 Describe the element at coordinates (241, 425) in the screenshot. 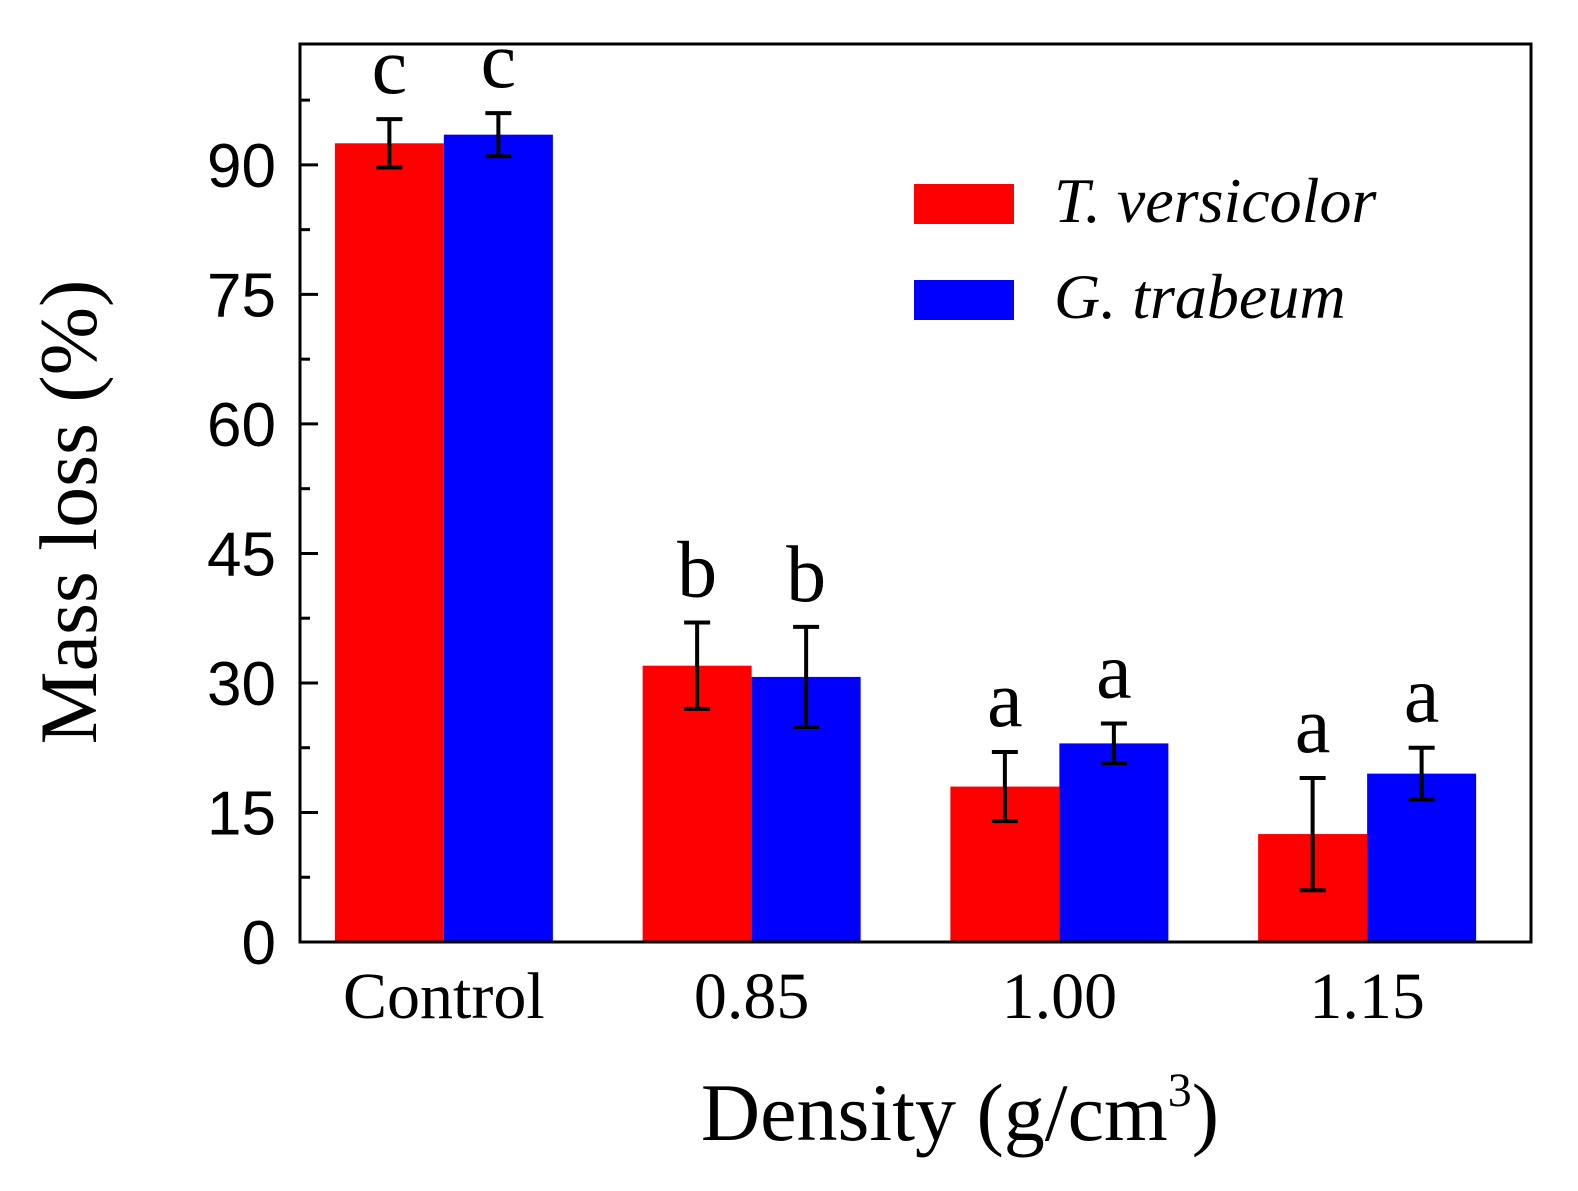

I see `y-tick-label-4: 60` at that location.